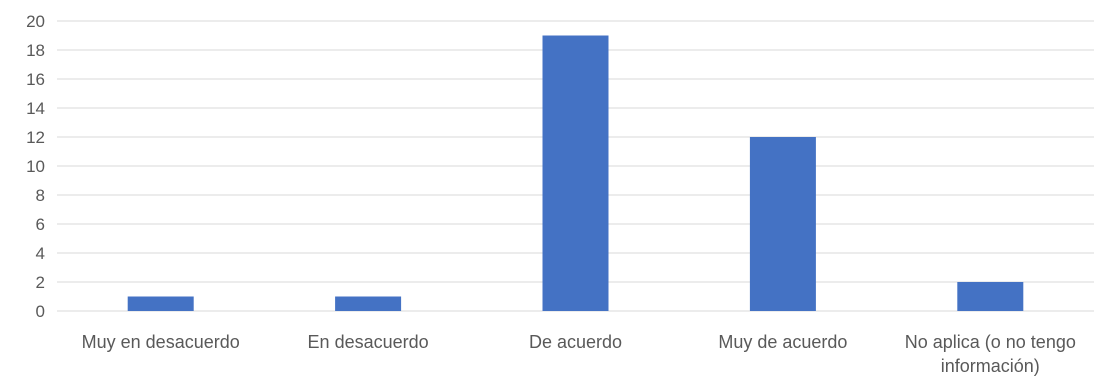 The image size is (1104, 383). Describe the element at coordinates (35, 137) in the screenshot. I see `y-tick-label: 12` at that location.